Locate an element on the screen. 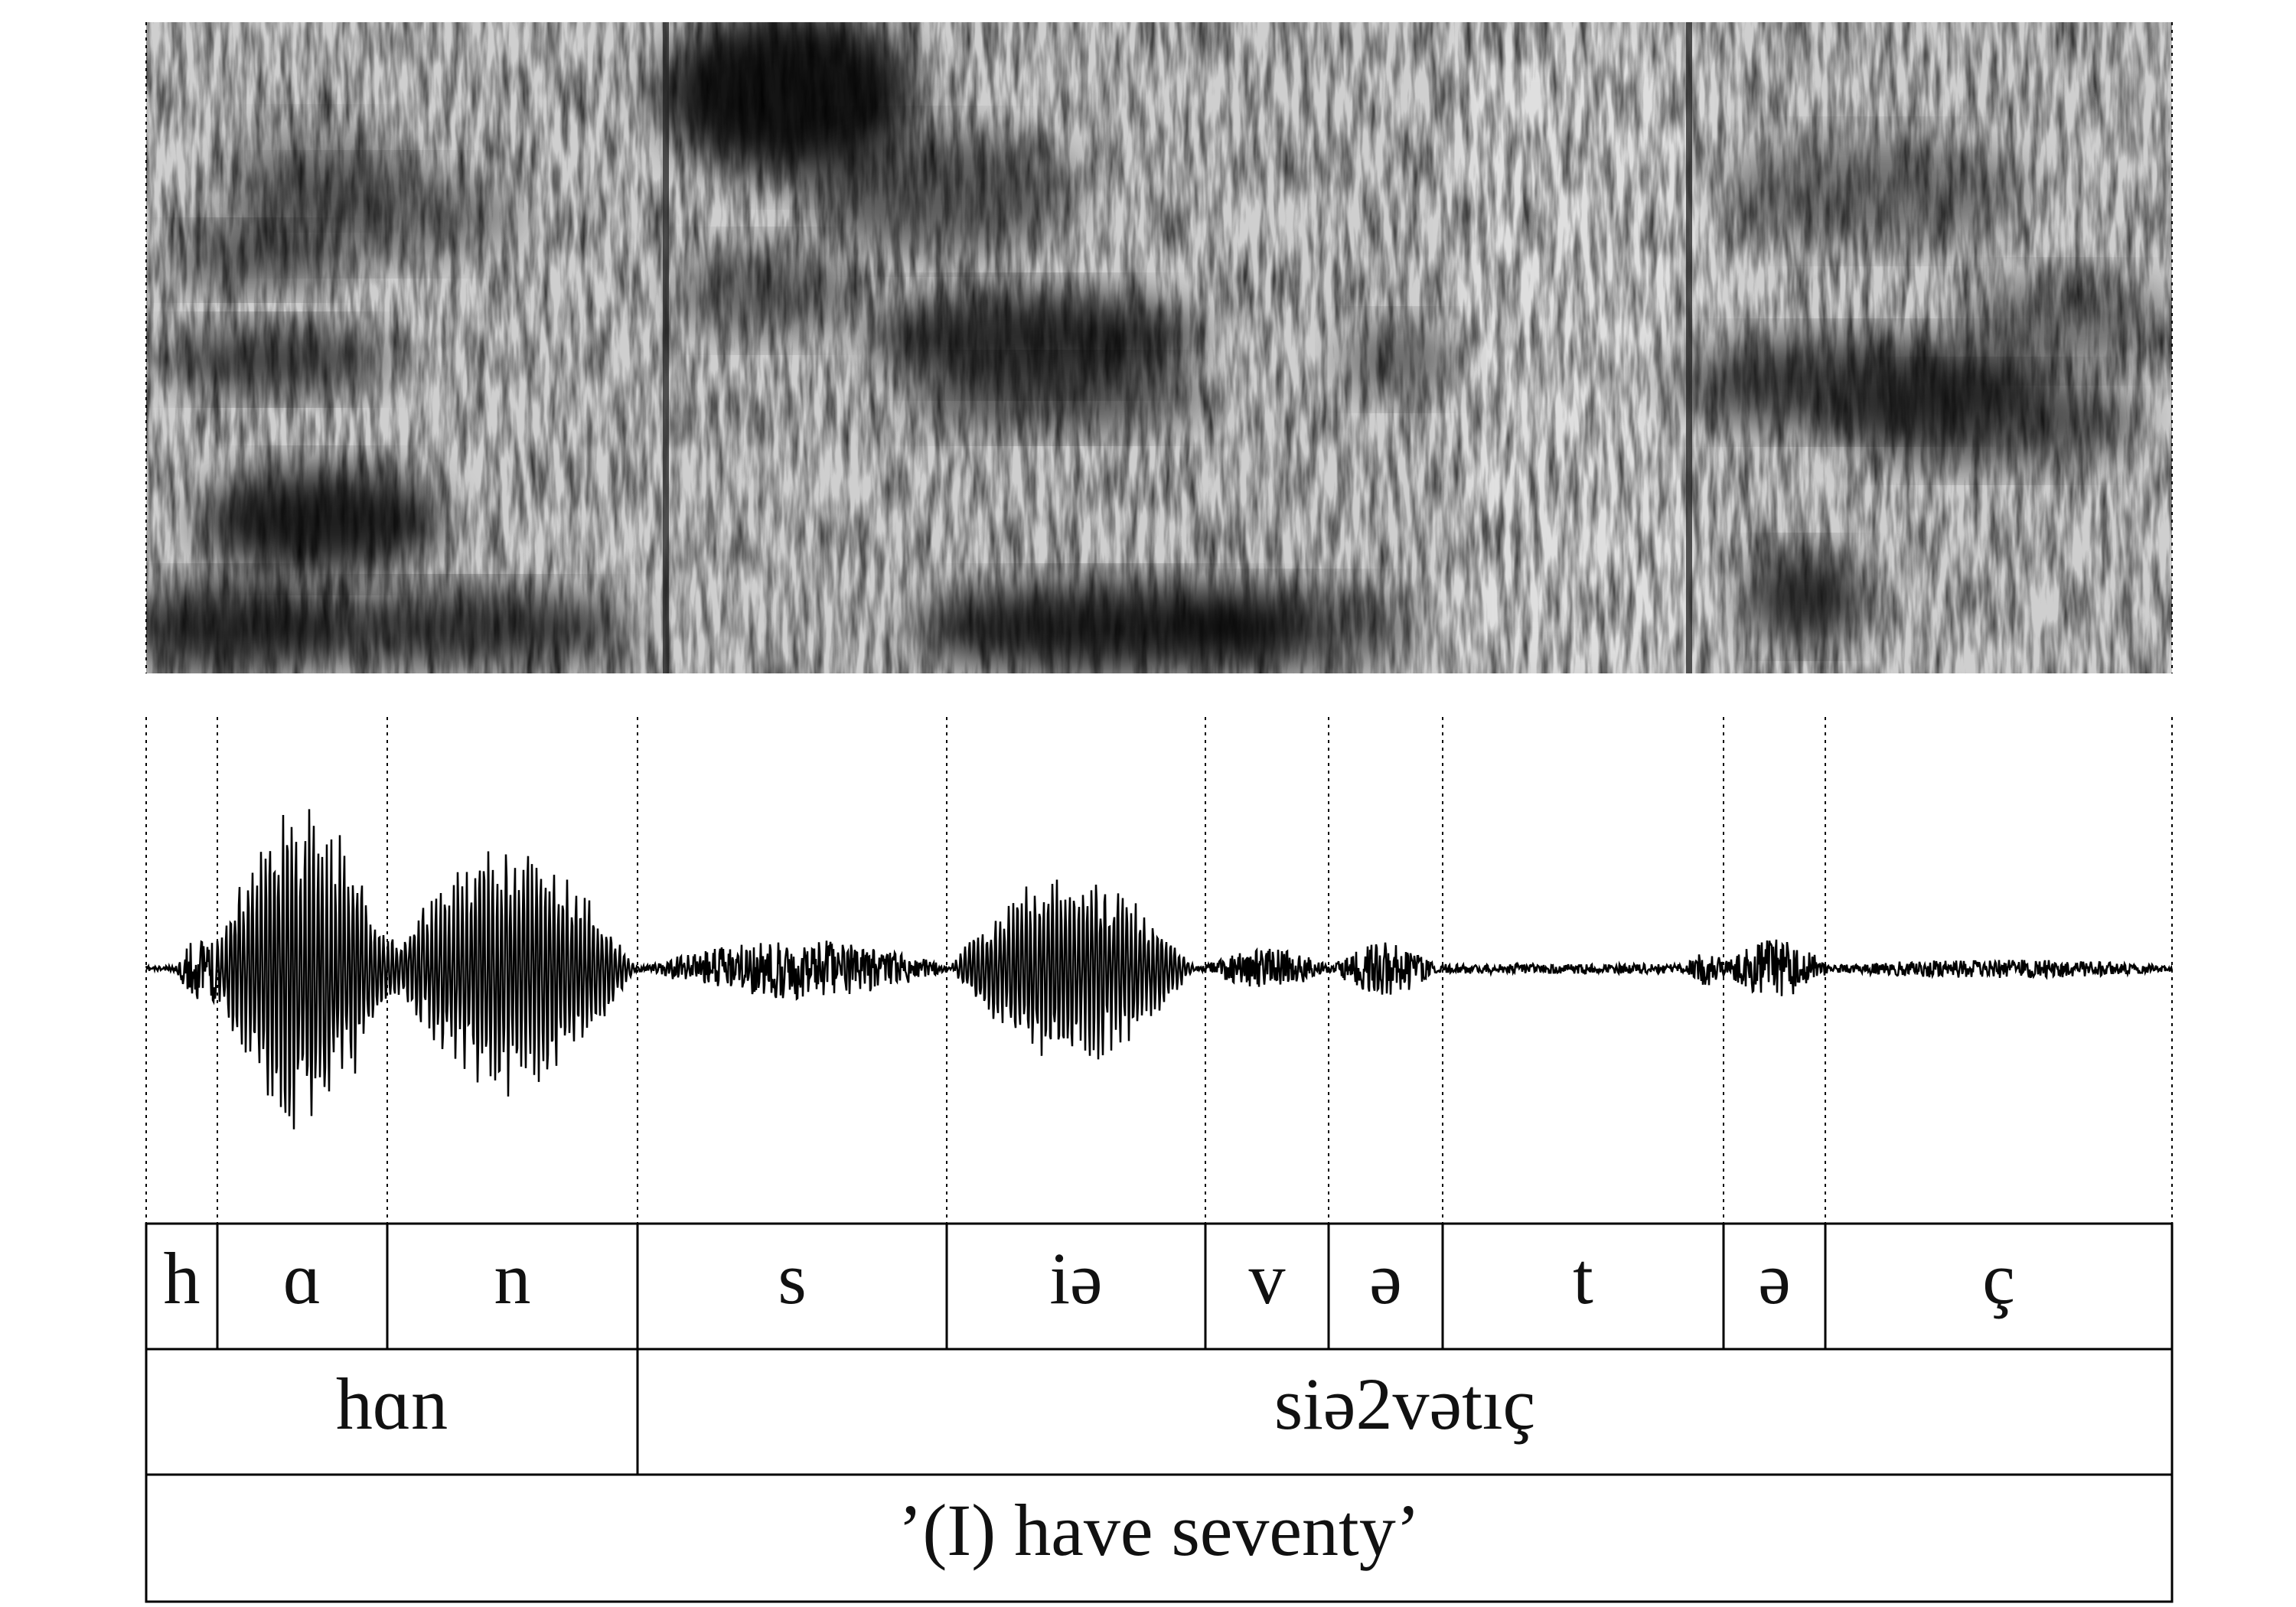  word-label: siə2vətıç is located at coordinates (1404, 1404).